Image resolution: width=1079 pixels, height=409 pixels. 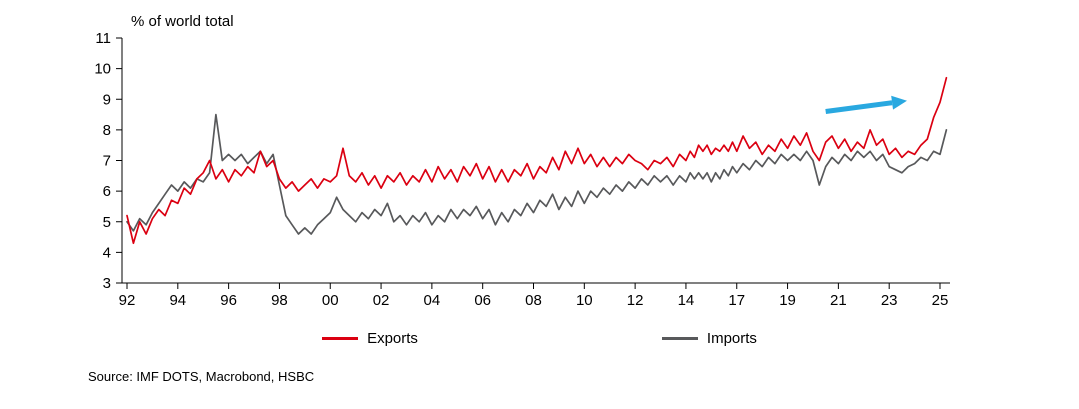 What do you see at coordinates (533, 300) in the screenshot?
I see `x-tick-label: 08` at bounding box center [533, 300].